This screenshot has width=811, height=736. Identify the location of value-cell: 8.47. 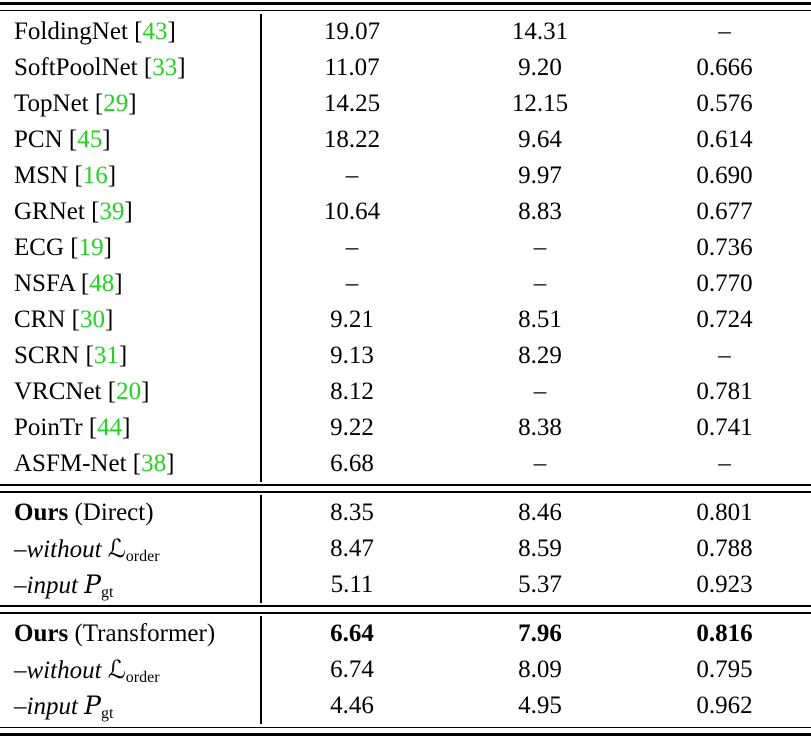
(352, 548).